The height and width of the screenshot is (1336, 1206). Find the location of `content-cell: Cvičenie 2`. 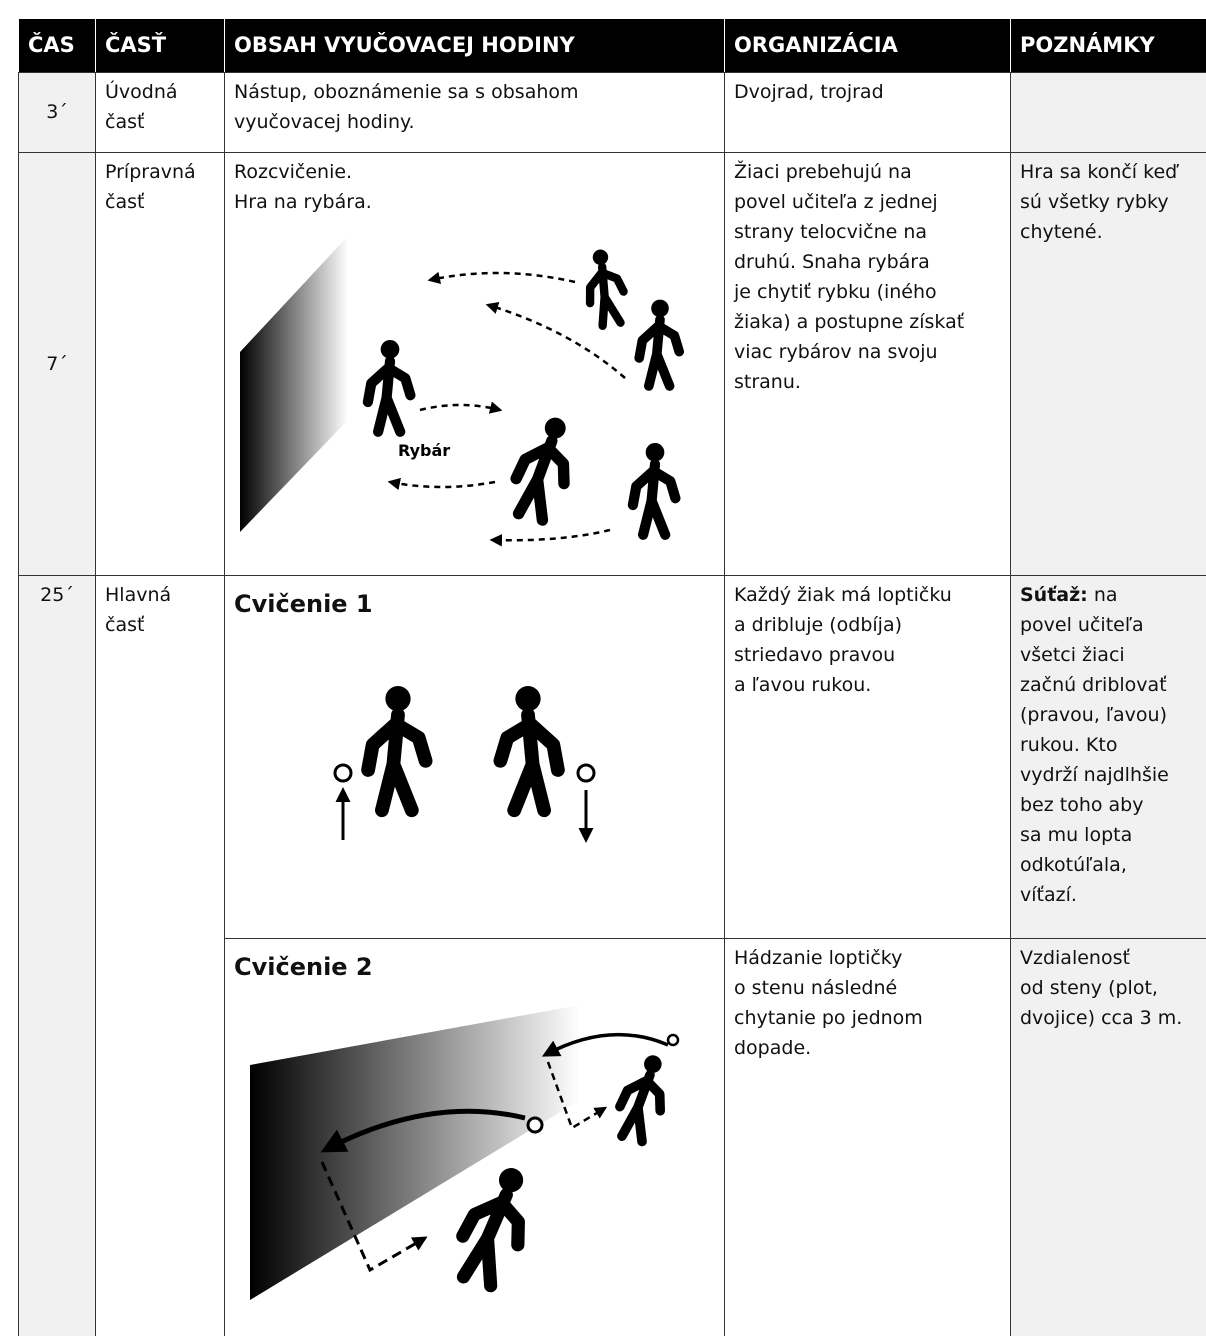

content-cell: Cvičenie 2 is located at coordinates (474, 1137).